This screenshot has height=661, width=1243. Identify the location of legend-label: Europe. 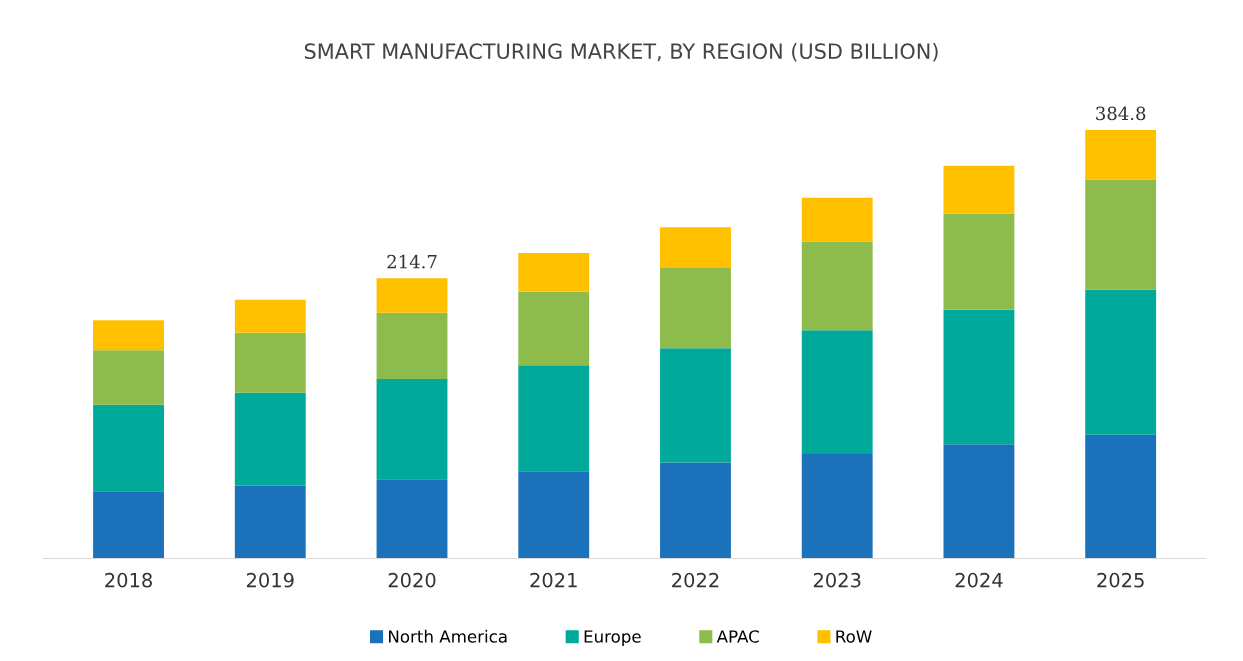
(612, 638).